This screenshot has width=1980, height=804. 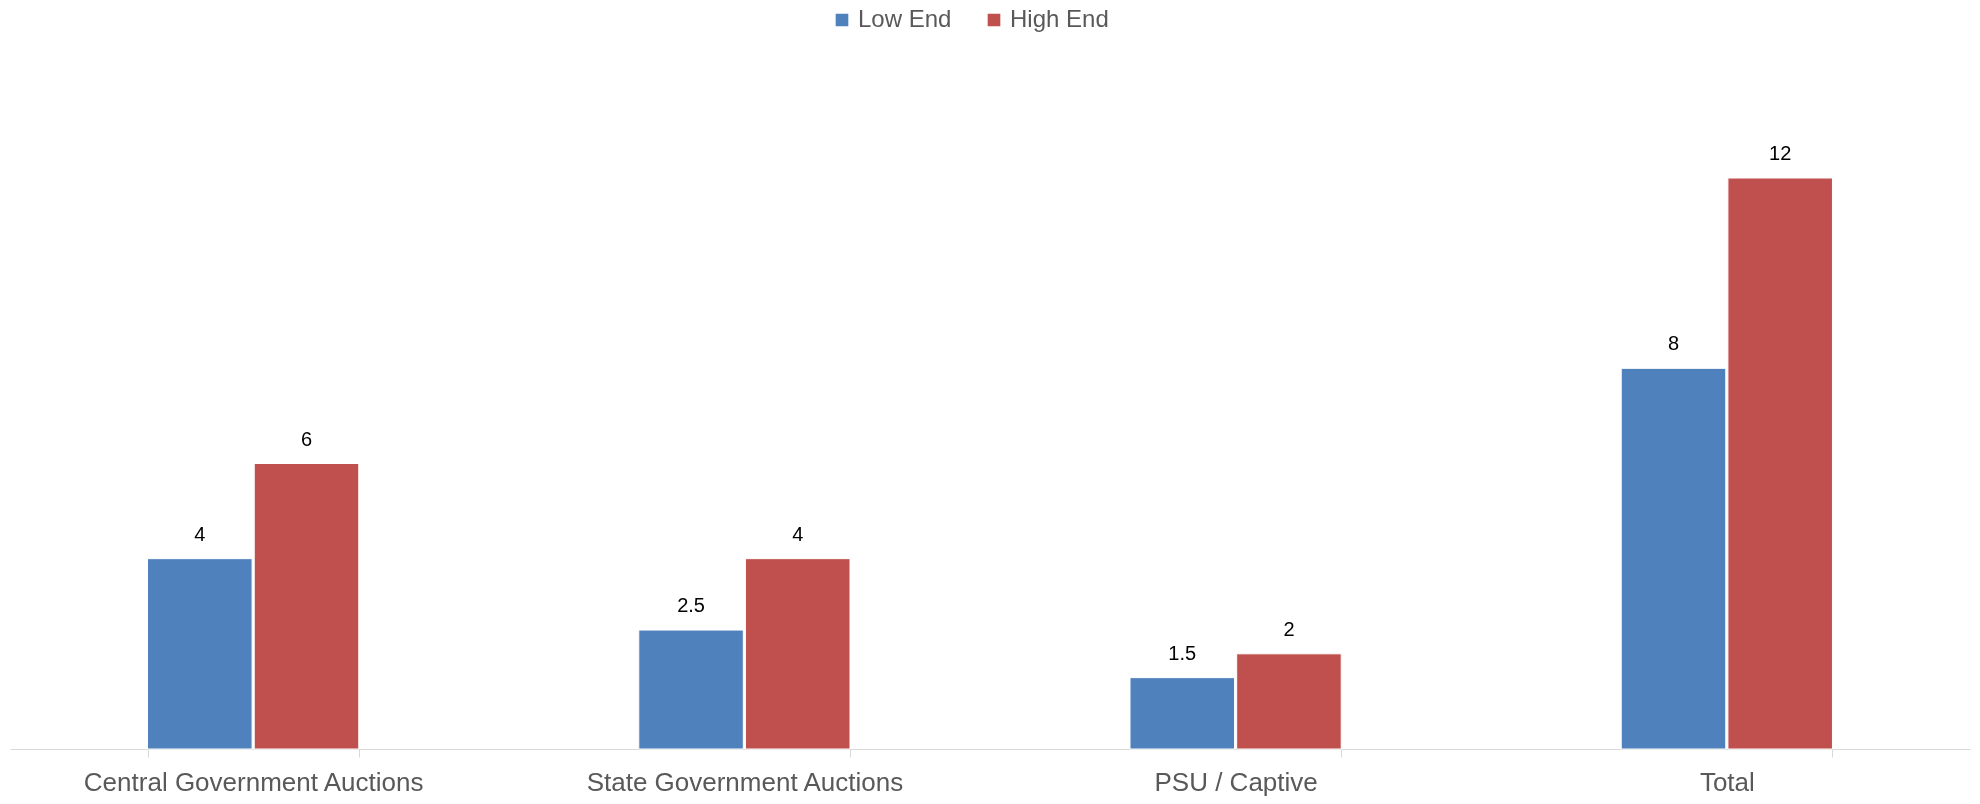 What do you see at coordinates (1059, 18) in the screenshot?
I see `legend-label: High End` at bounding box center [1059, 18].